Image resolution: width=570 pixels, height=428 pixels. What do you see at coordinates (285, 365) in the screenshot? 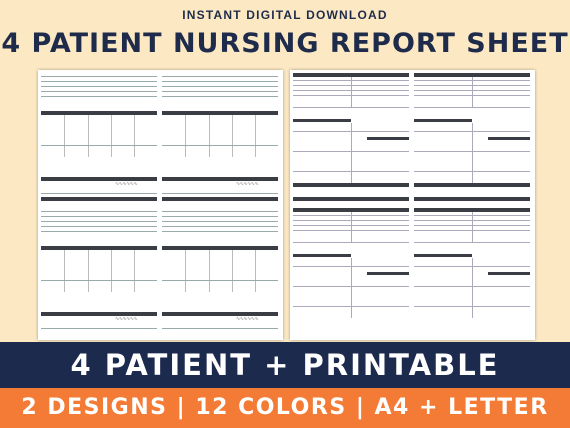
I see `banner-primary: 4 PATIENT + PRINTABLE` at bounding box center [285, 365].